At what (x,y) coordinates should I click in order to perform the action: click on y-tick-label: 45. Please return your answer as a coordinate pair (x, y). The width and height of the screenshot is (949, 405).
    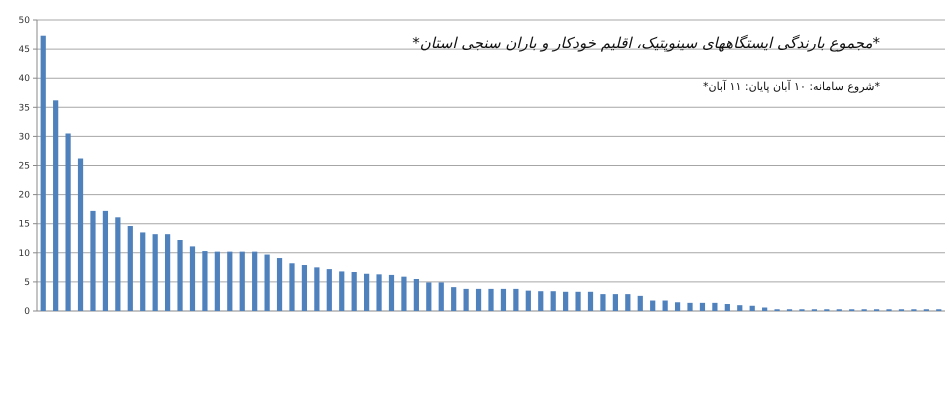
    Looking at the image, I should click on (24, 50).